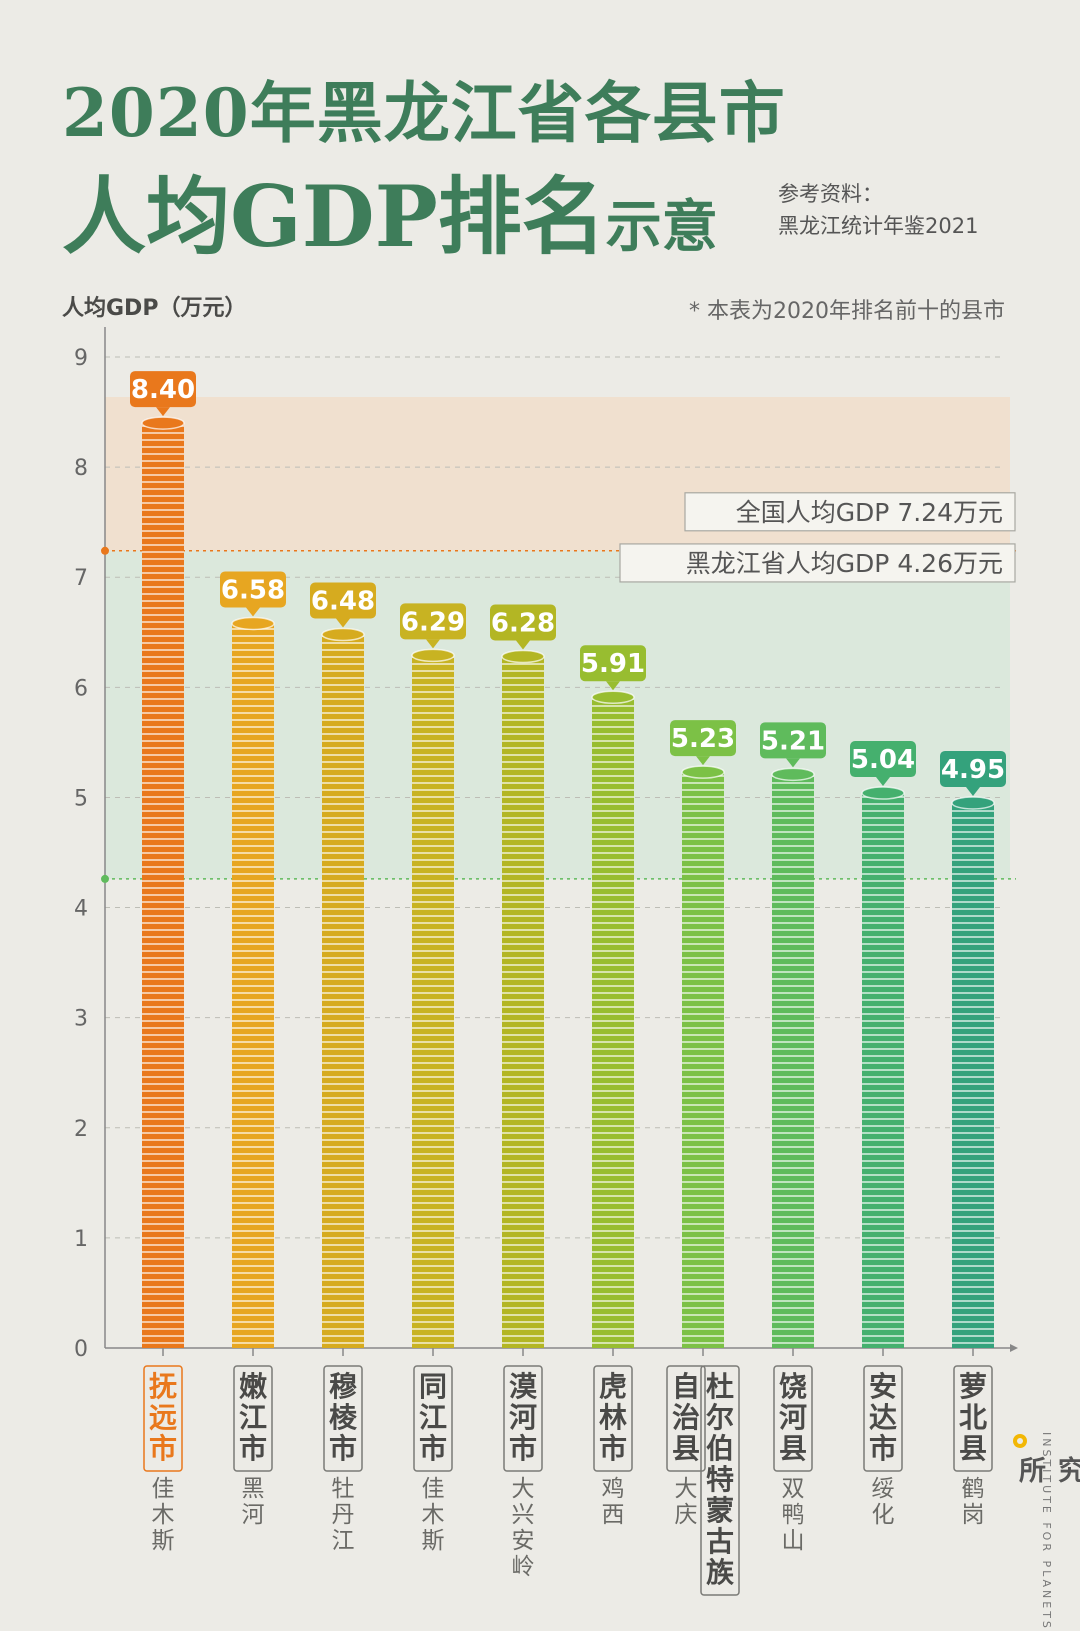 Image resolution: width=1080 pixels, height=1631 pixels. I want to click on prefecture-label: 牡丹江, so click(343, 1515).